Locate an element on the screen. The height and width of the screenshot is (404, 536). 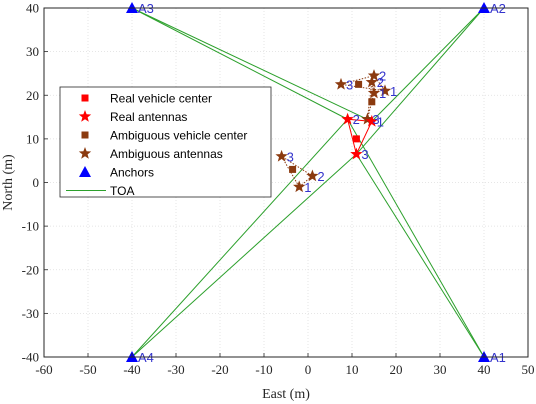
legend-triangle-icon is located at coordinates (85, 171).